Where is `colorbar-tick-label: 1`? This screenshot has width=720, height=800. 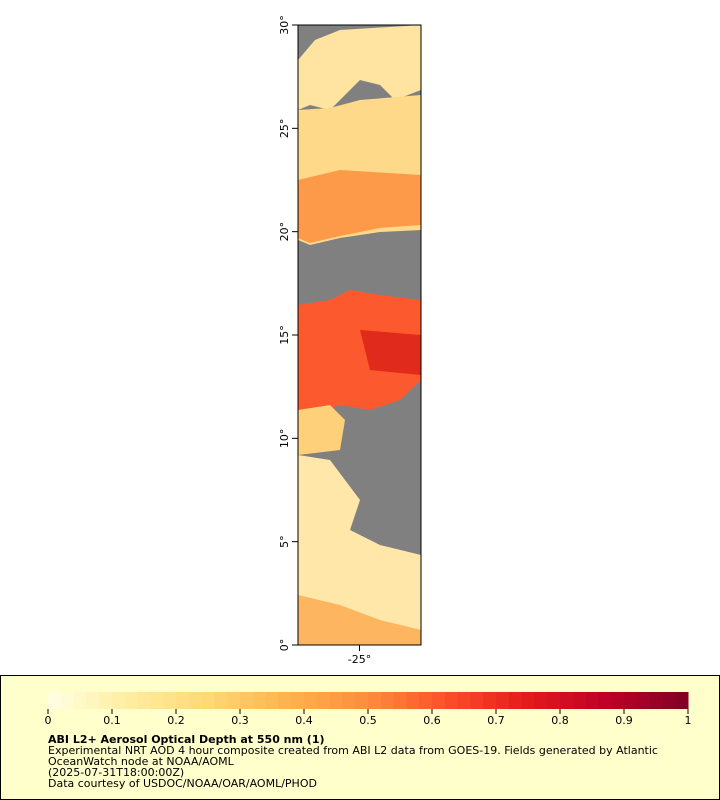 colorbar-tick-label: 1 is located at coordinates (688, 720).